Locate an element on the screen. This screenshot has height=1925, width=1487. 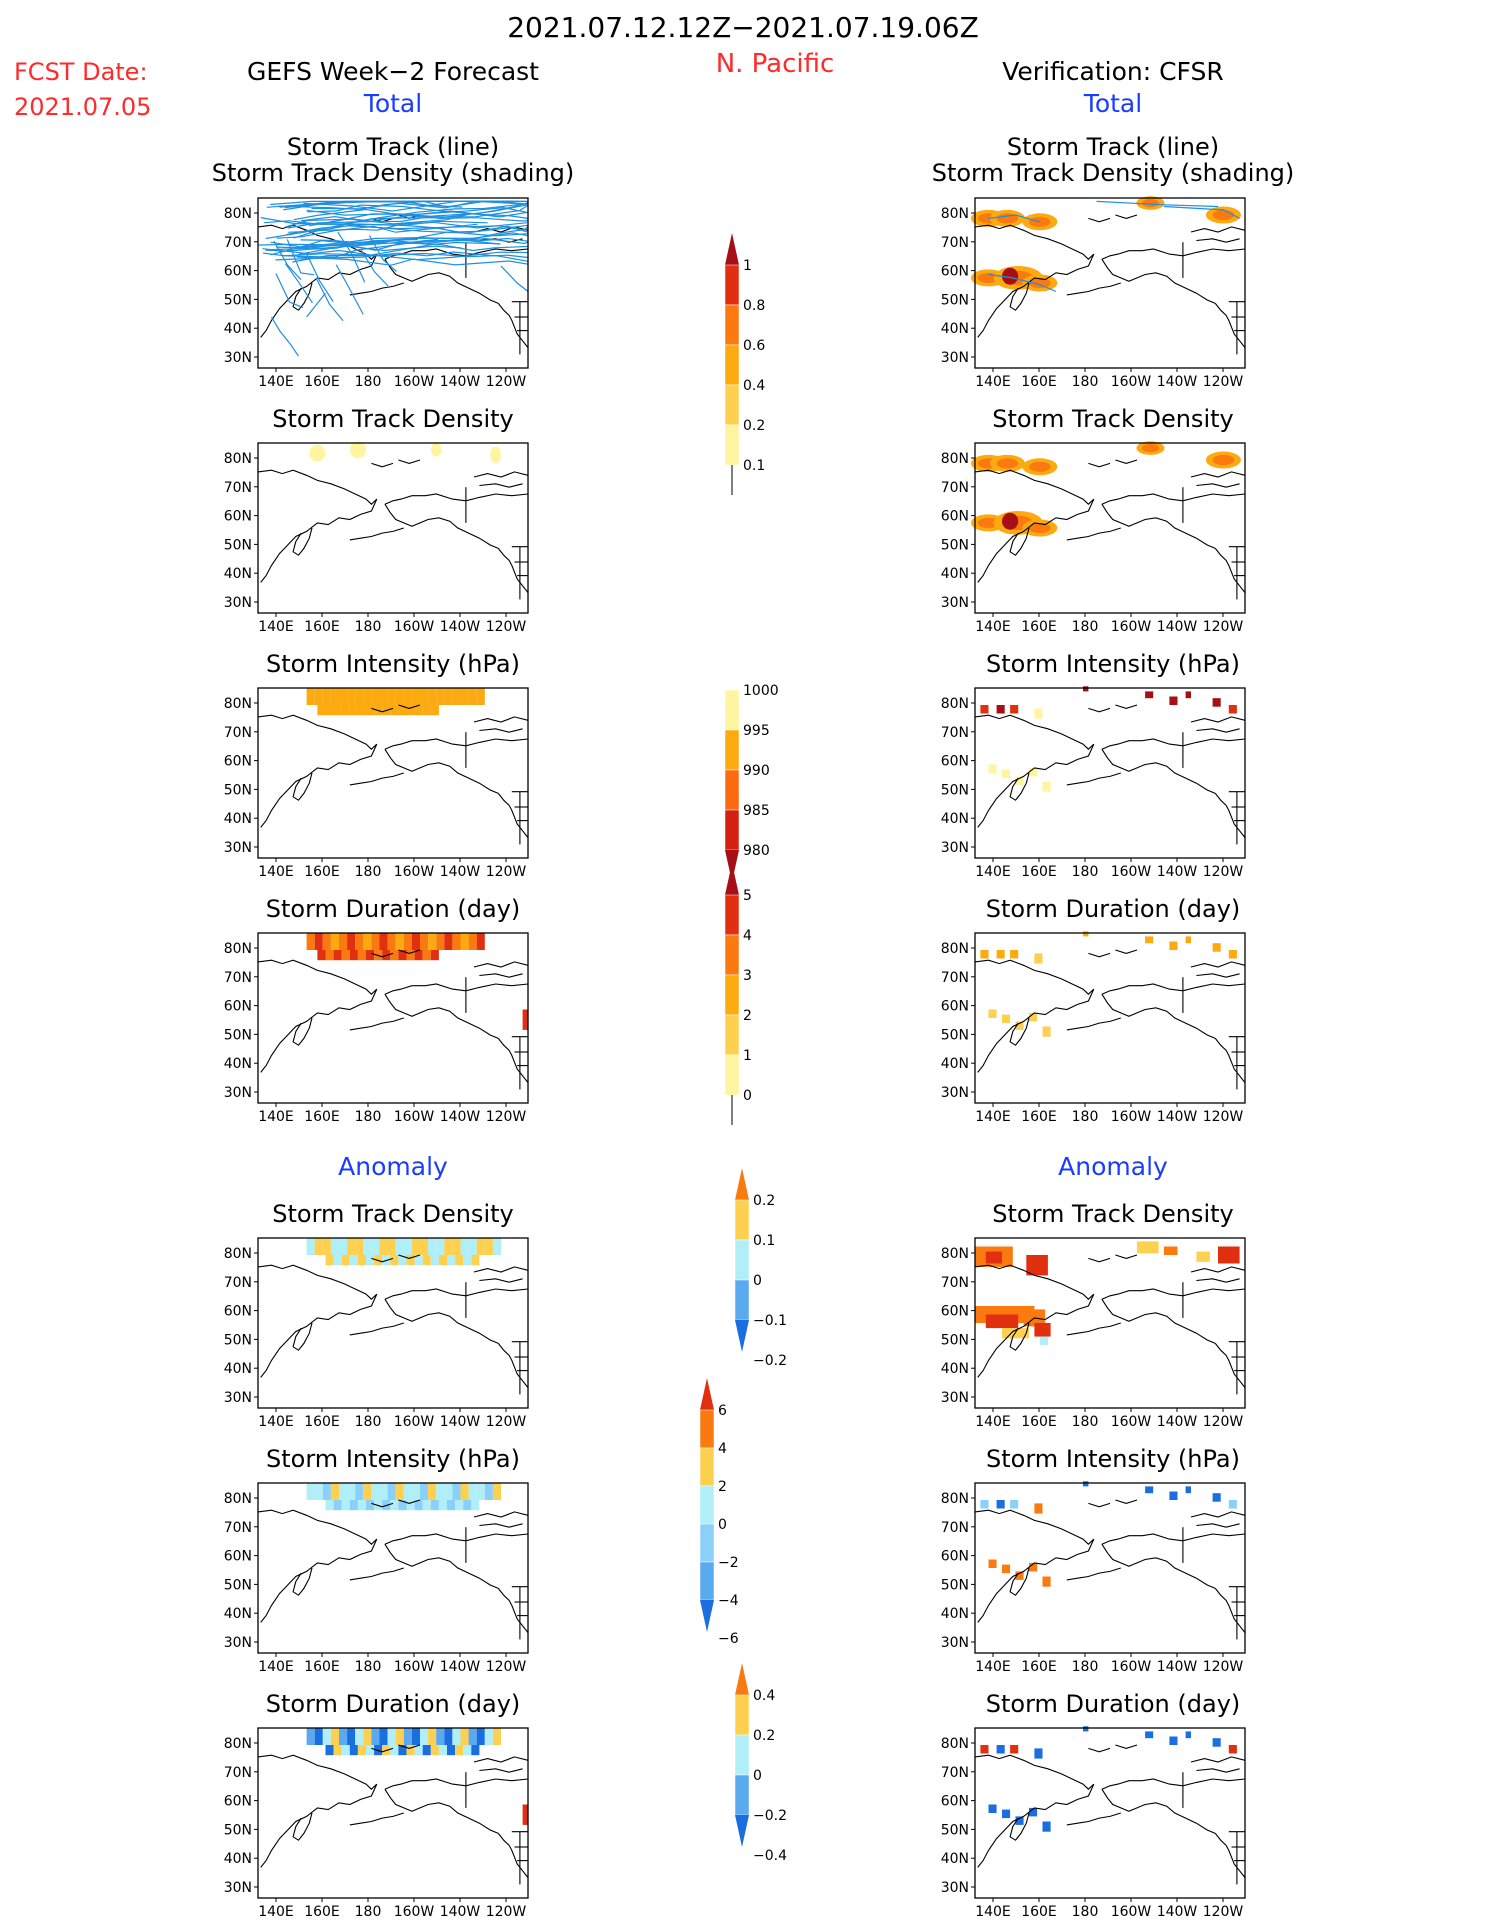
colorbar-label: 2 is located at coordinates (722, 1487).